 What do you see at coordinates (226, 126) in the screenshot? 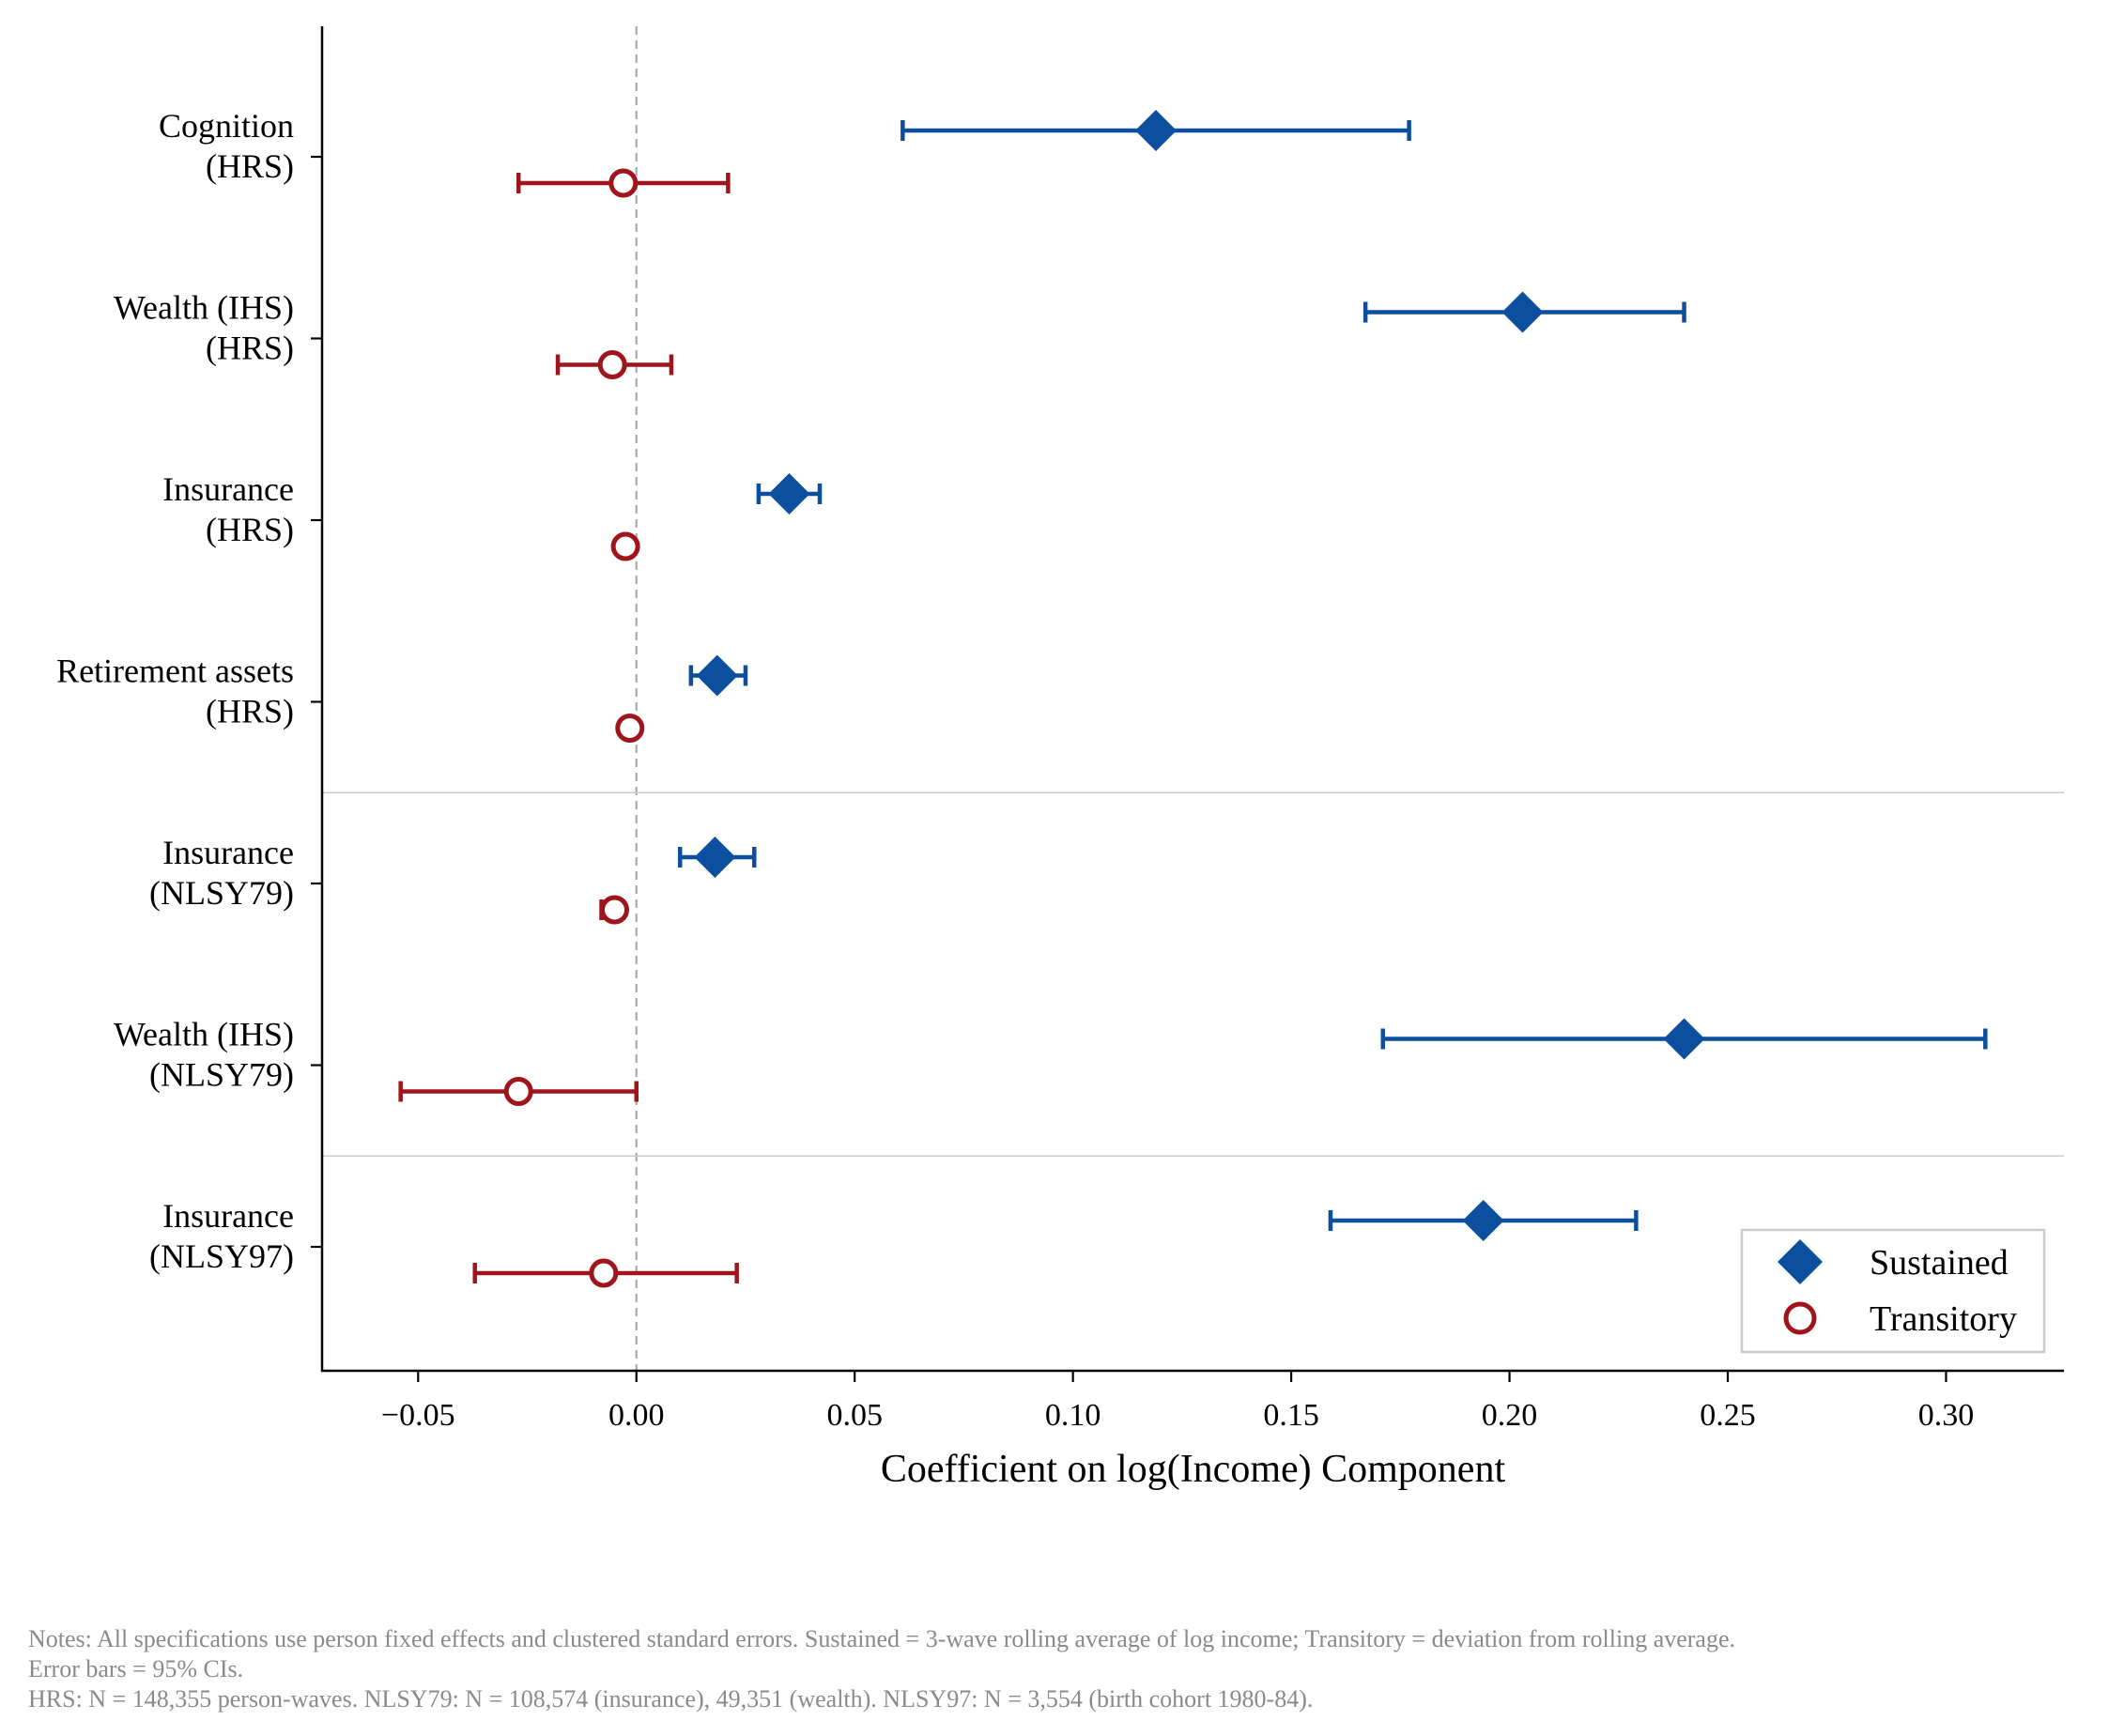
I see `y-category-label: Cognition` at bounding box center [226, 126].